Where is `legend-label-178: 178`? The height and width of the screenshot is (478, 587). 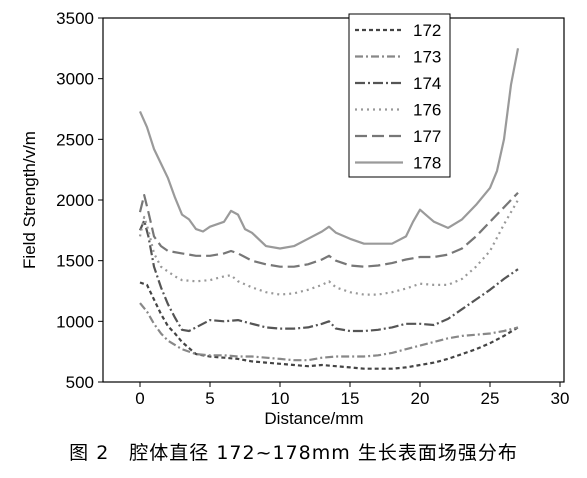 legend-label-178: 178 is located at coordinates (427, 163).